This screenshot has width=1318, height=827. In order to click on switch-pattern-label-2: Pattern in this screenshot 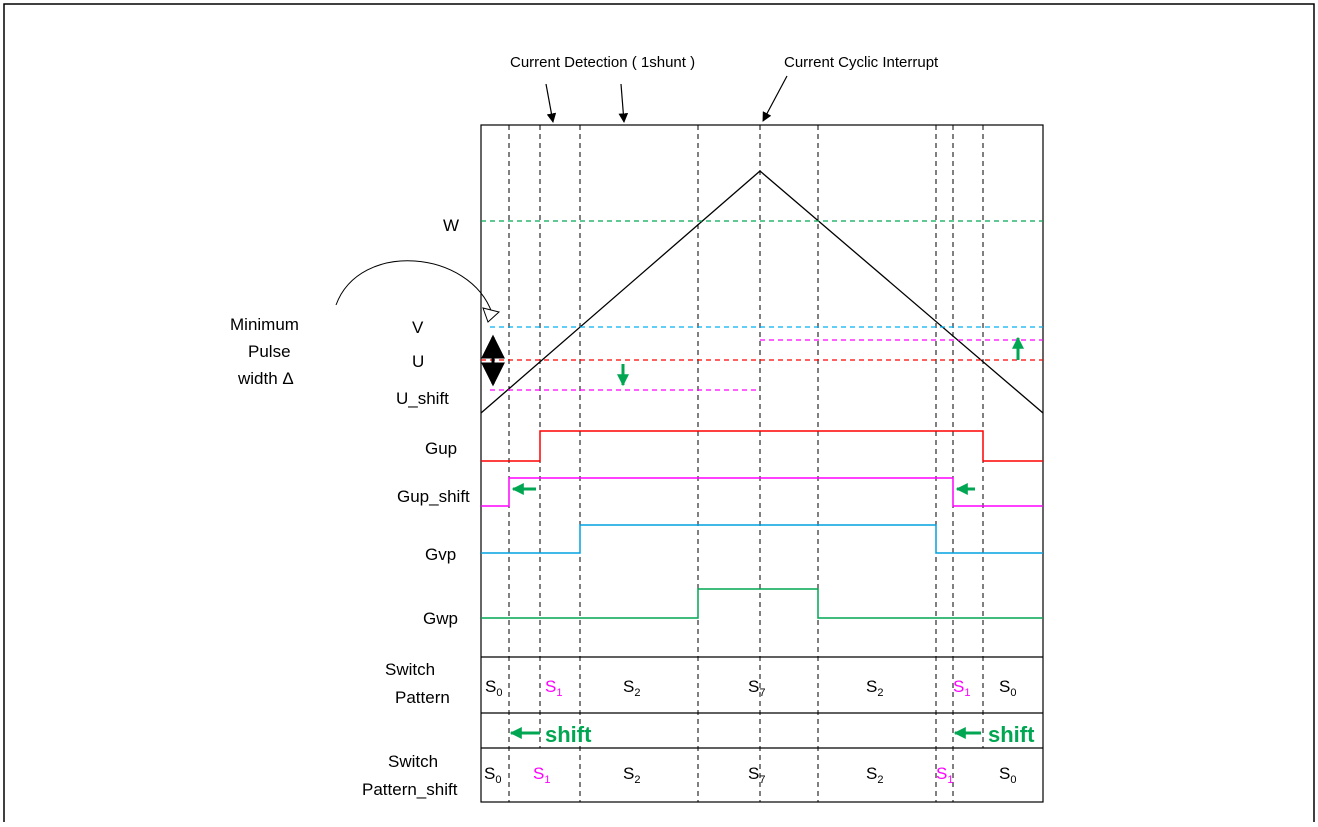, I will do `click(422, 697)`.